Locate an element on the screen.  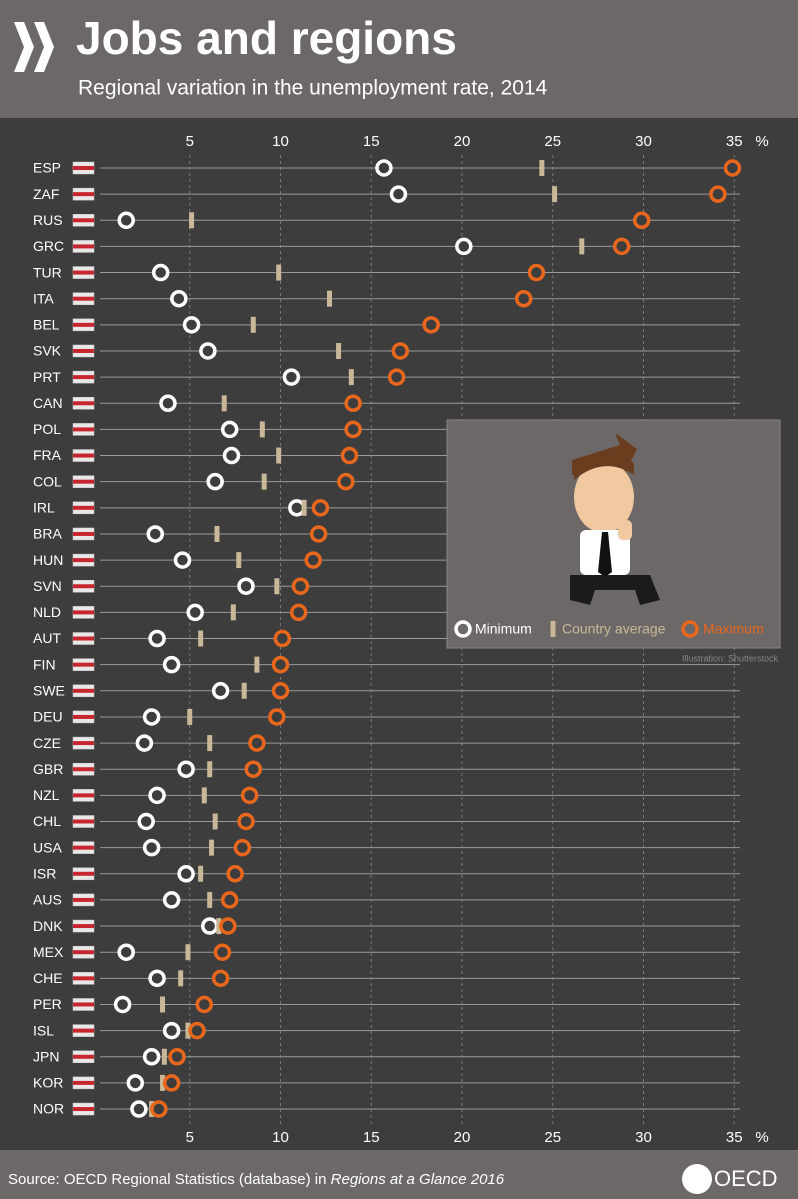
legend-label: Maximum is located at coordinates (733, 629).